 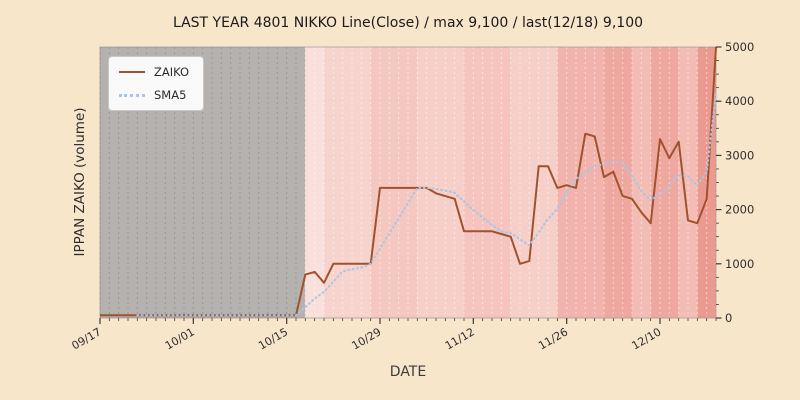 What do you see at coordinates (739, 101) in the screenshot?
I see `y-tick-label: 4000` at bounding box center [739, 101].